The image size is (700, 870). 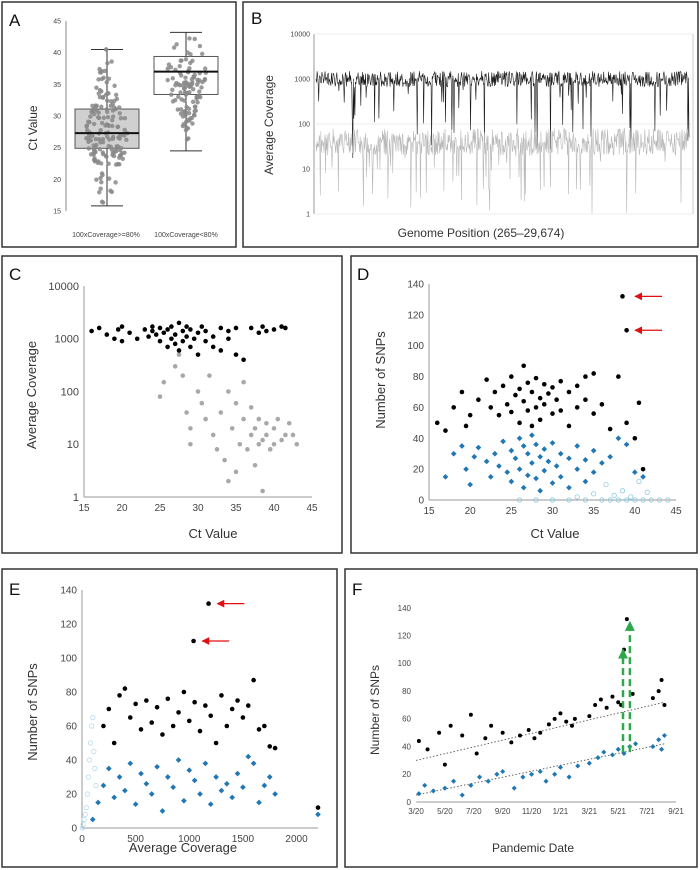 I want to click on panel-f-xtick-label: 5/21, so click(x=618, y=811).